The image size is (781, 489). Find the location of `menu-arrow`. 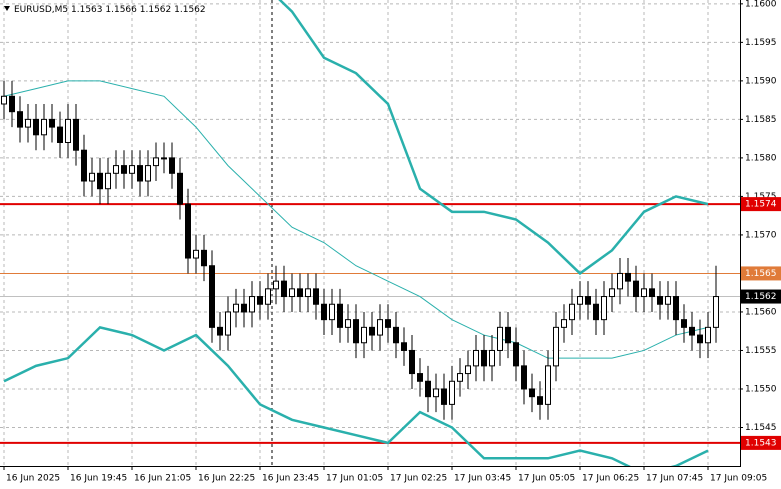

menu-arrow is located at coordinates (7, 8).